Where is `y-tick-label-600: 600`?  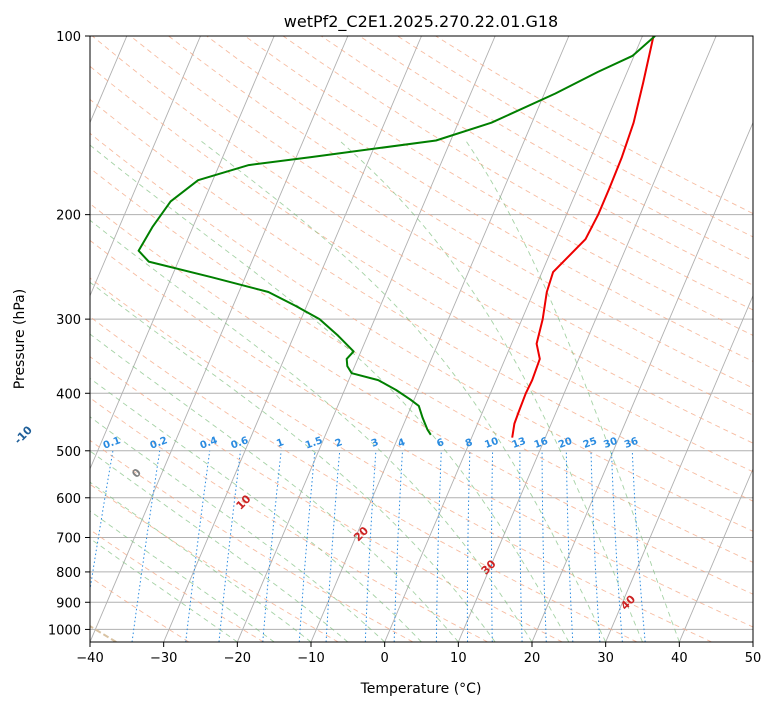 y-tick-label-600: 600 is located at coordinates (68, 499).